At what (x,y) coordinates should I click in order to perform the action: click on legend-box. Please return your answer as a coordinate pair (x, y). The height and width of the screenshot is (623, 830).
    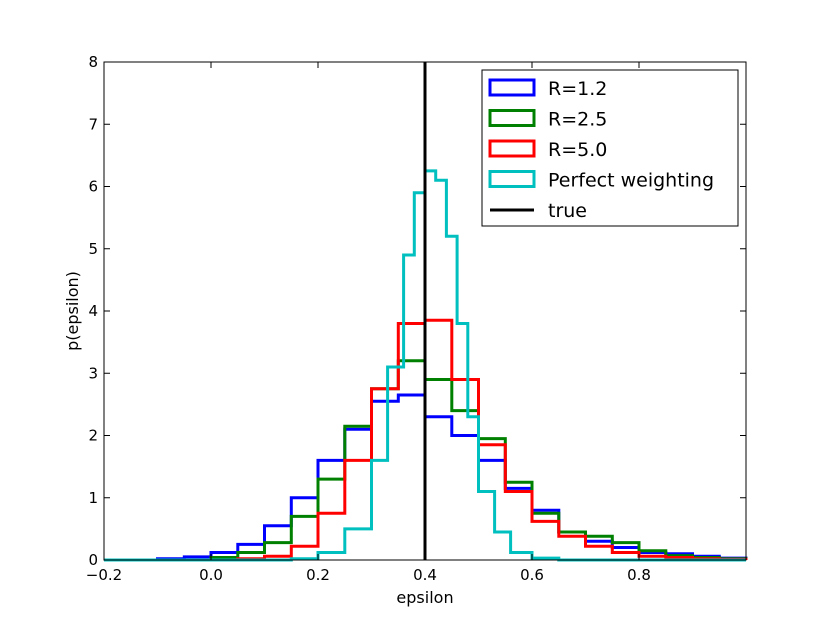
    Looking at the image, I should click on (610, 148).